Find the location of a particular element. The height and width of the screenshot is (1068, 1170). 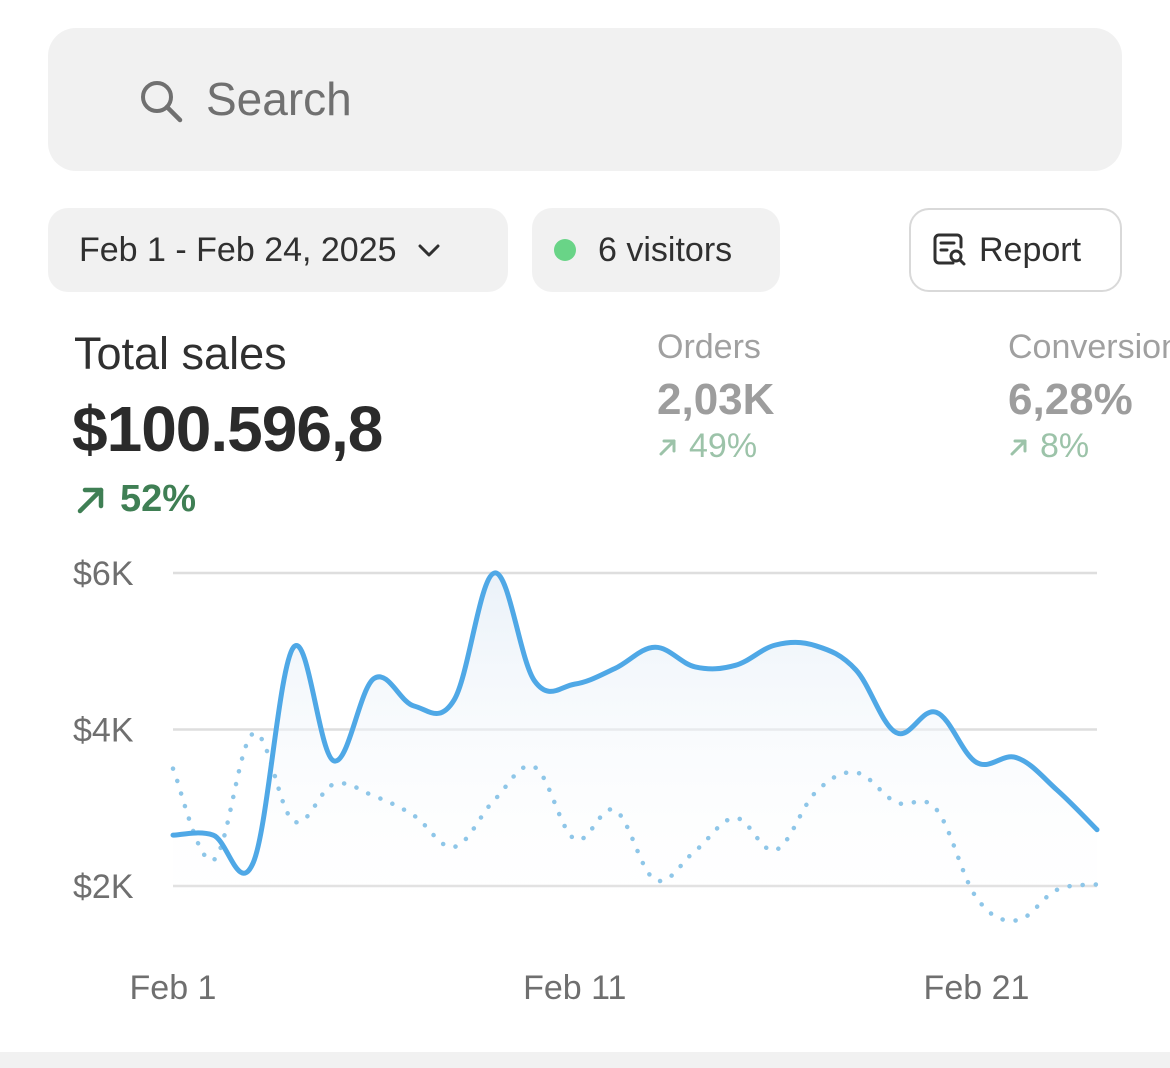

date-range-label: Feb 1 - Feb 24, 2025 is located at coordinates (238, 249).